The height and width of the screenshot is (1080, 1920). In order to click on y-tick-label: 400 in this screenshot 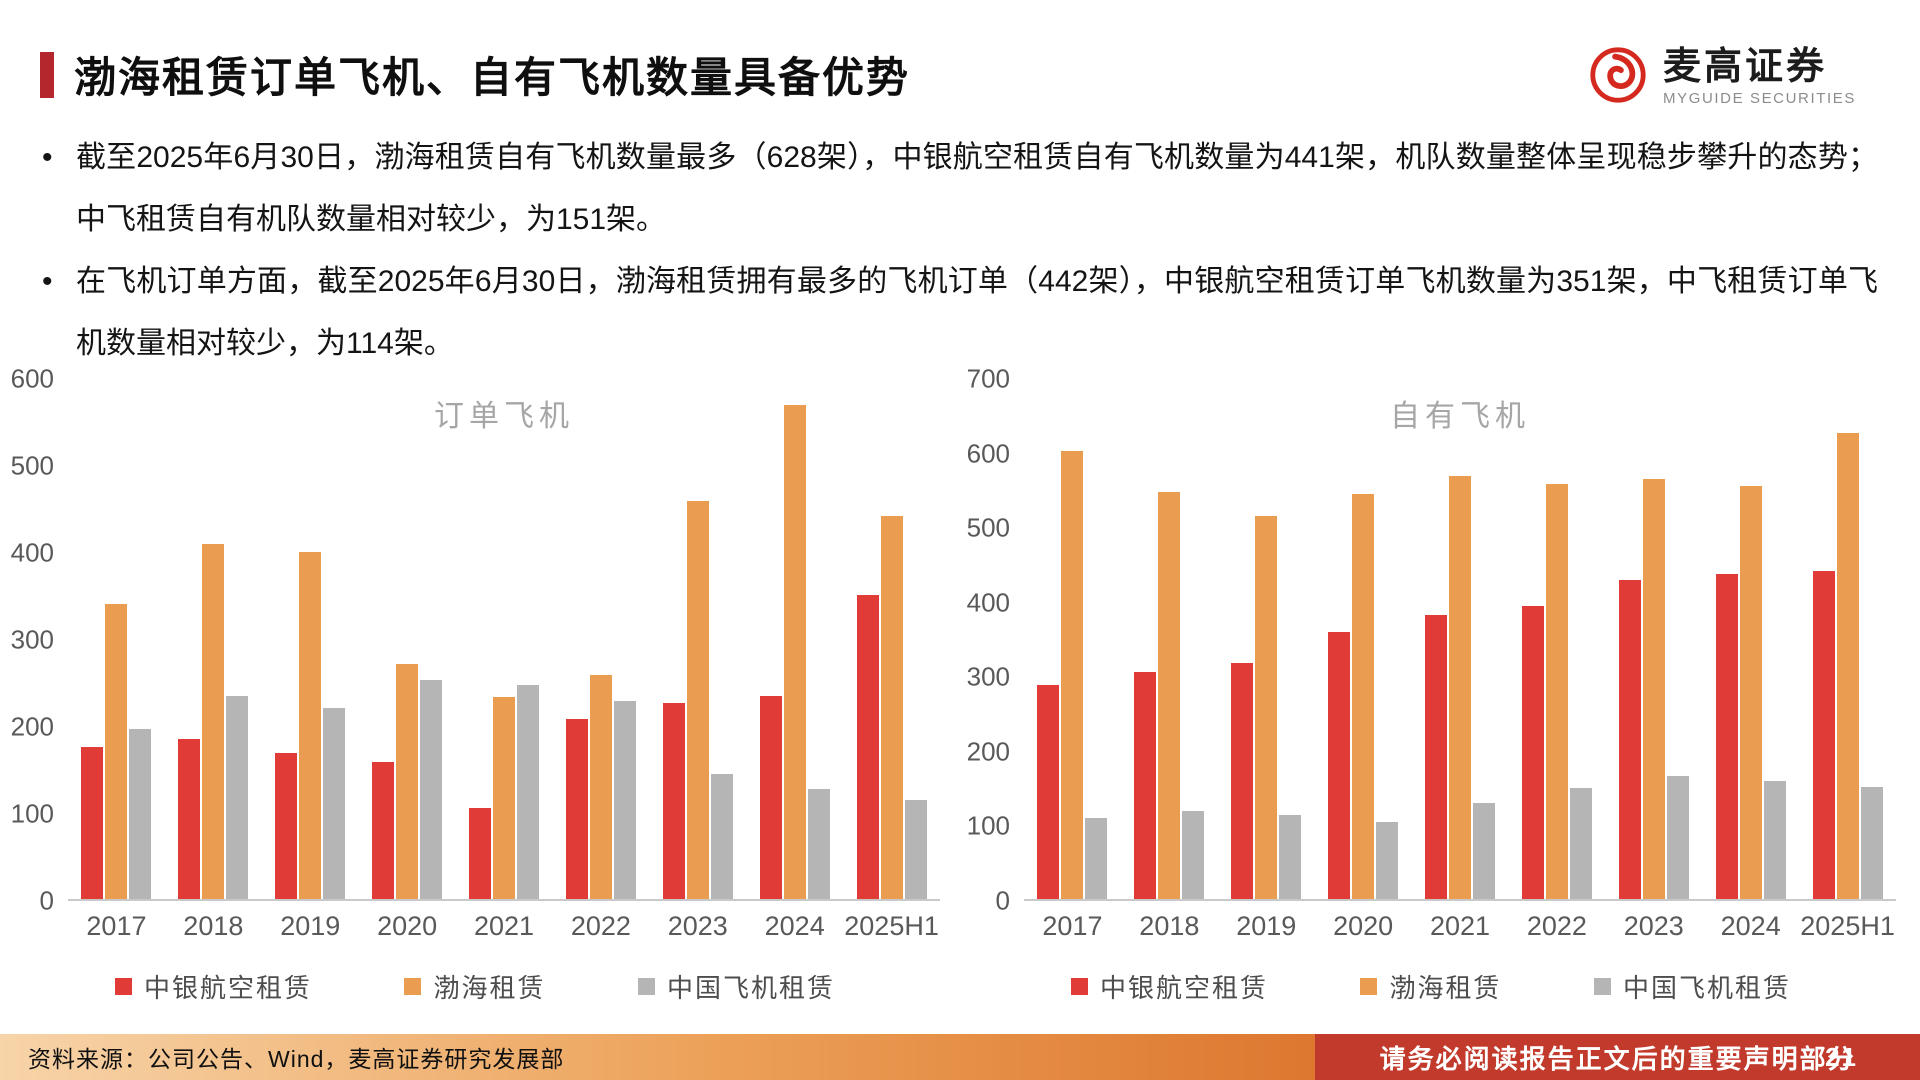, I will do `click(988, 602)`.